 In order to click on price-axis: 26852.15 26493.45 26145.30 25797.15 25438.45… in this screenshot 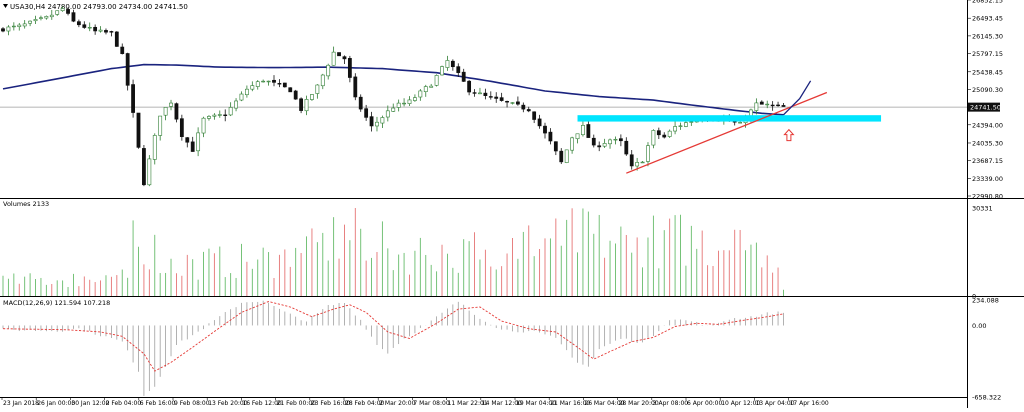, I will do `click(985, 201)`.